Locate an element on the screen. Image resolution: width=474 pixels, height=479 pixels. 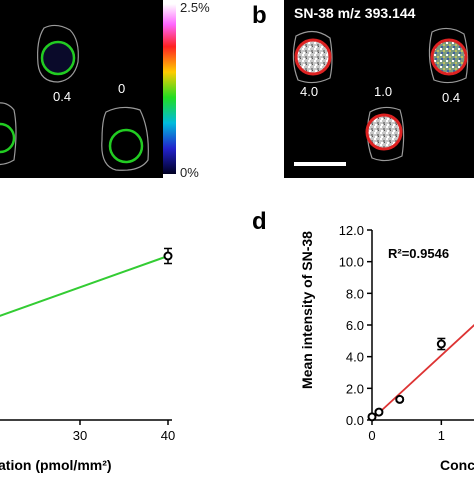
panel-d-letter: d is located at coordinates (259, 221).